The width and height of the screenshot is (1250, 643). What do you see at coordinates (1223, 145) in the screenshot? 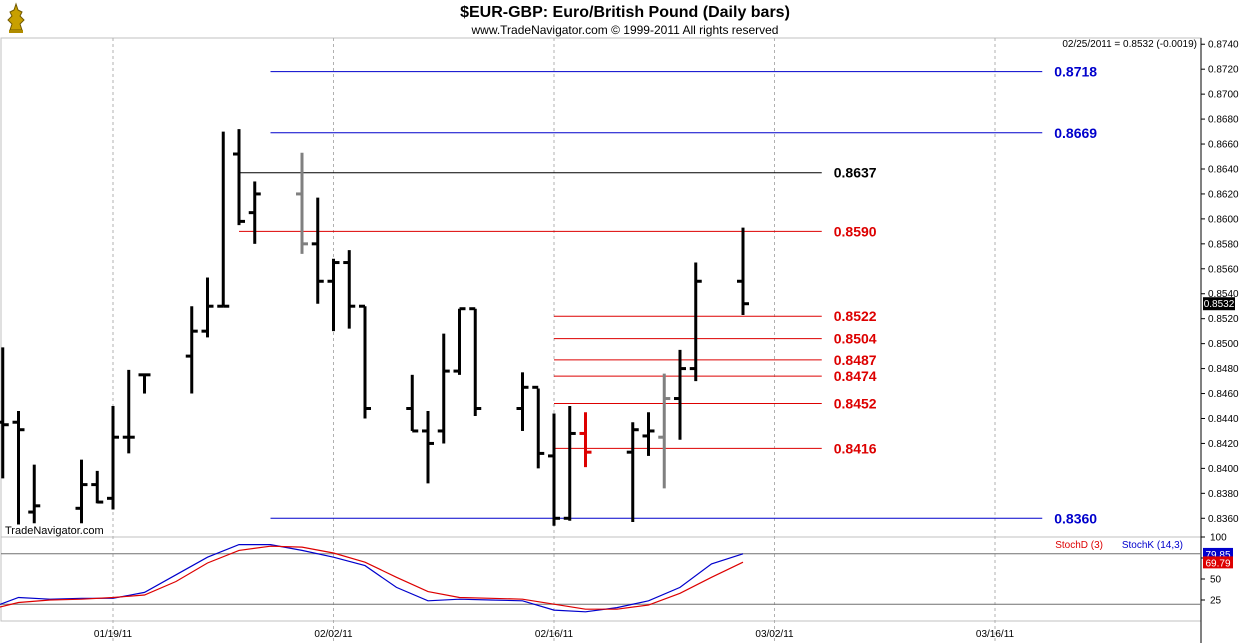
I see `price-tick-label: 0.8660` at bounding box center [1223, 145].